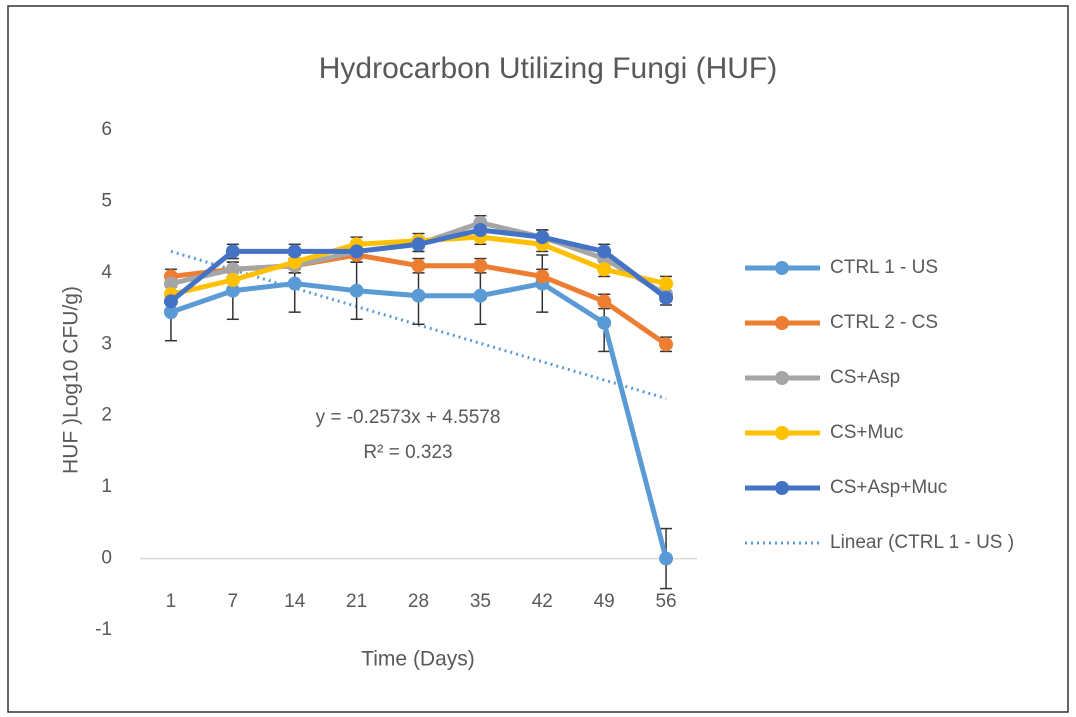 The width and height of the screenshot is (1076, 717). What do you see at coordinates (106, 486) in the screenshot?
I see `y-tick-label: 1` at bounding box center [106, 486].